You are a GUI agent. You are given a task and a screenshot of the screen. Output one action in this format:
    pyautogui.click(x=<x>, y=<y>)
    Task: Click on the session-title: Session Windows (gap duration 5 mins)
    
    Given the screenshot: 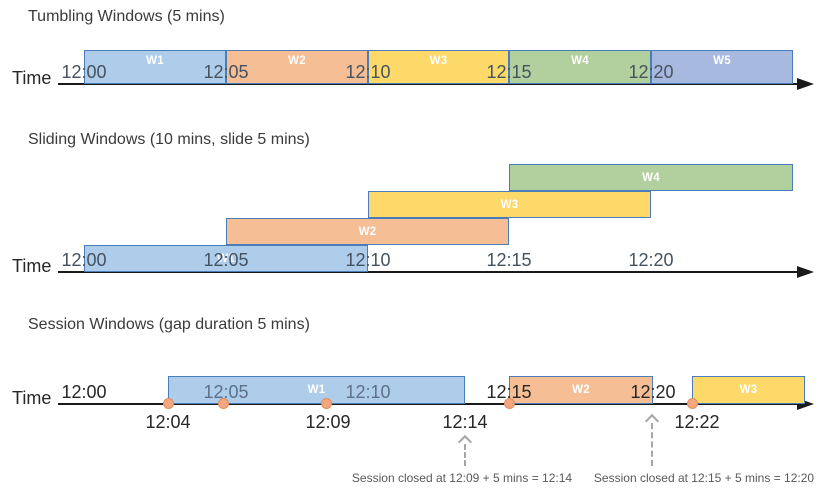 What is the action you would take?
    pyautogui.click(x=169, y=324)
    